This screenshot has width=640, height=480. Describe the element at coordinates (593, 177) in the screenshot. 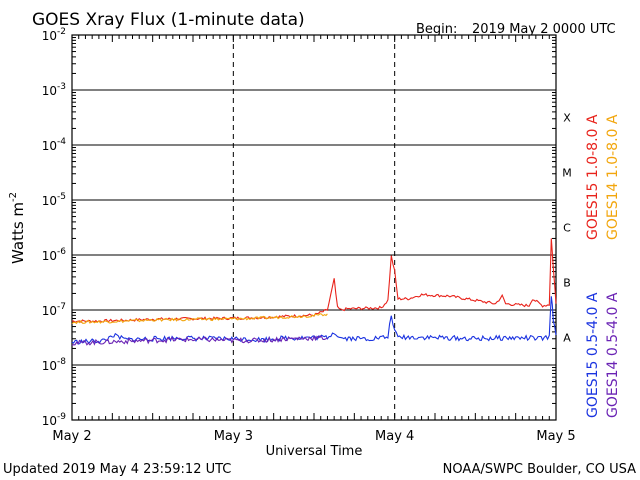

I see `legend-right-0: GOES15 1.0-8.0 A` at that location.